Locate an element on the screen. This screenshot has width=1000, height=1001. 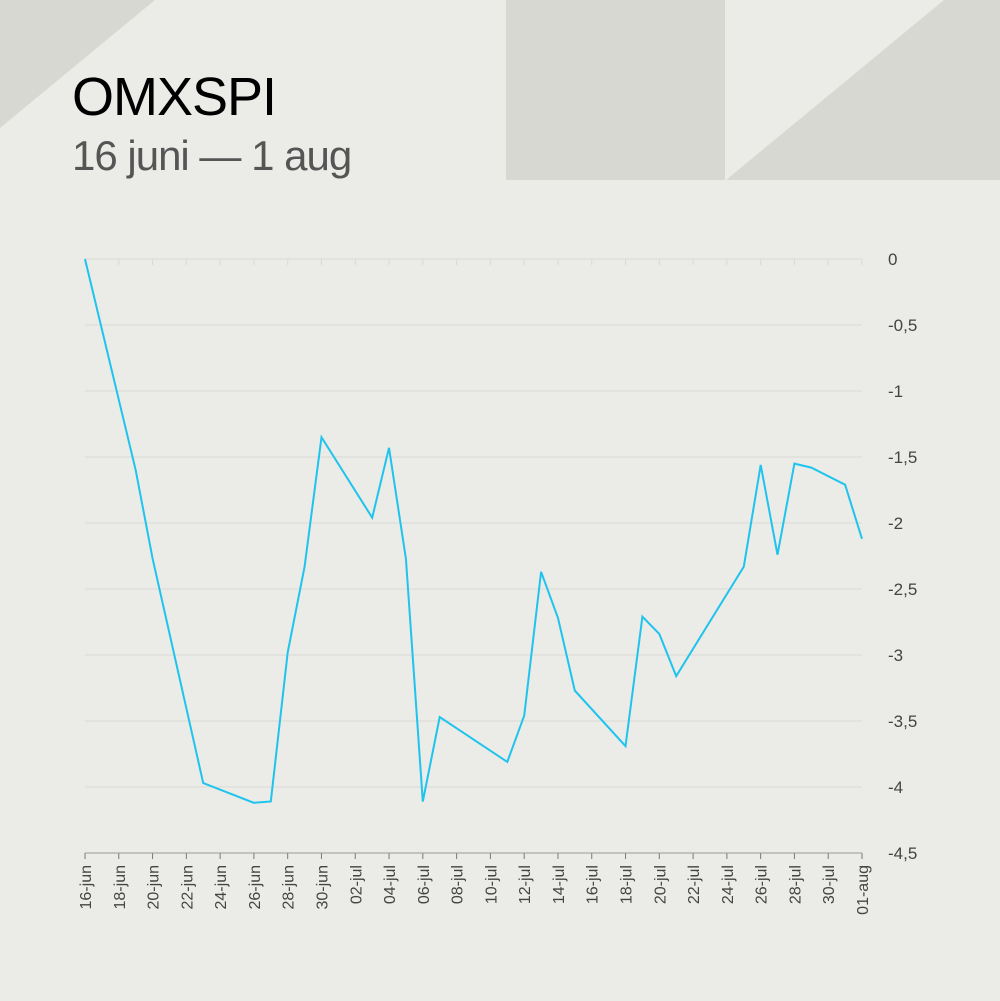
x-tick-label: 04-jul is located at coordinates (390, 884).